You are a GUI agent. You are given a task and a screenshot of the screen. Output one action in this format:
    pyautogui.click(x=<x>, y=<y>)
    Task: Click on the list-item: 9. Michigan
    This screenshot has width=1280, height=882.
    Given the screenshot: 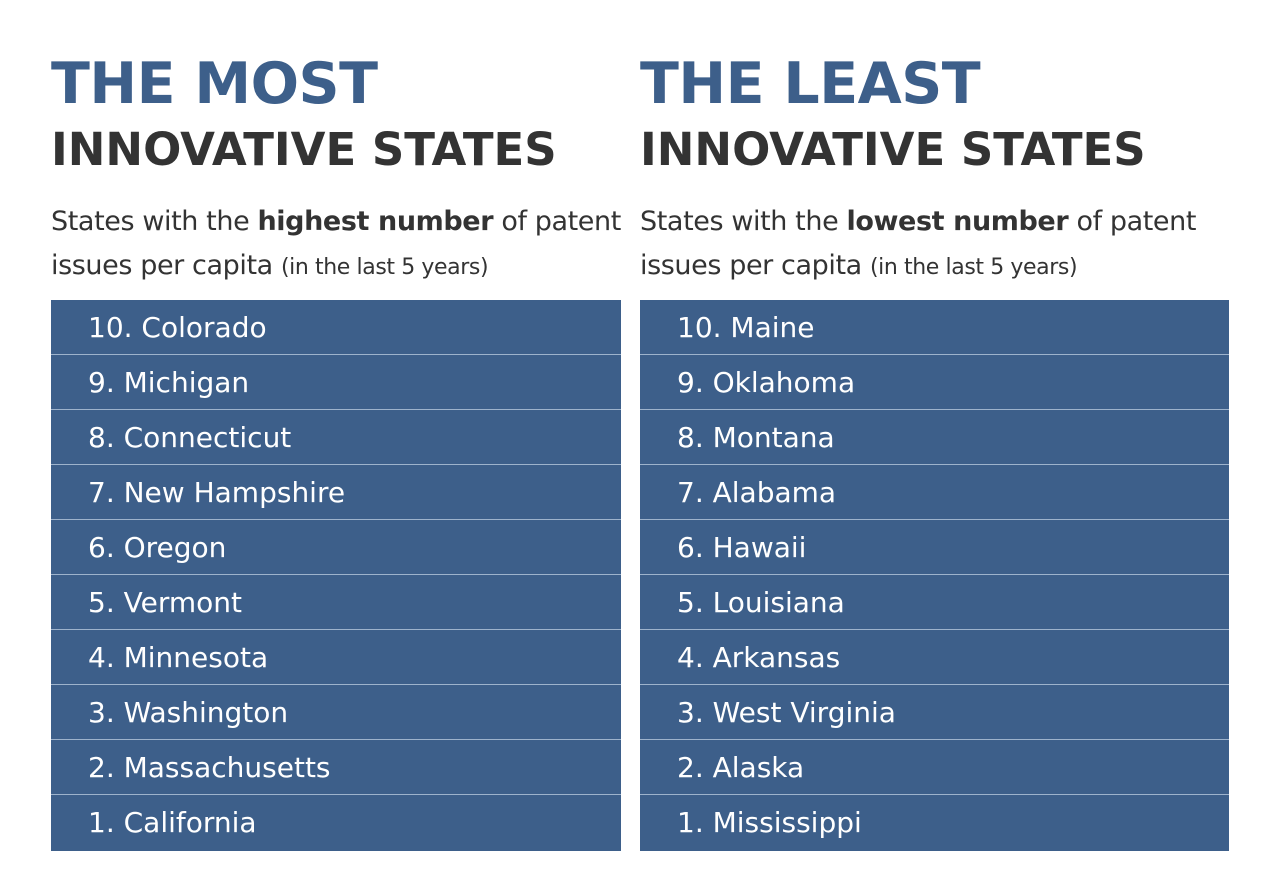 What is the action you would take?
    pyautogui.click(x=336, y=382)
    